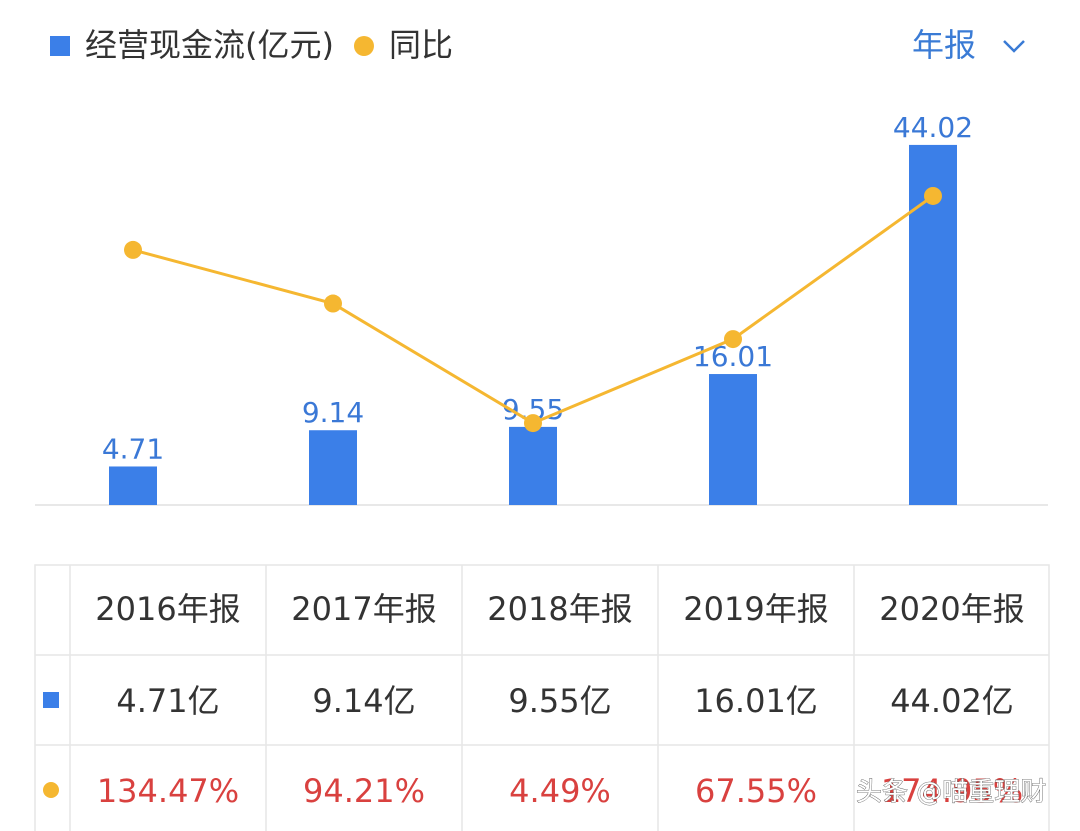 The width and height of the screenshot is (1080, 831). Describe the element at coordinates (167, 609) in the screenshot. I see `table-header: 2016年报` at that location.